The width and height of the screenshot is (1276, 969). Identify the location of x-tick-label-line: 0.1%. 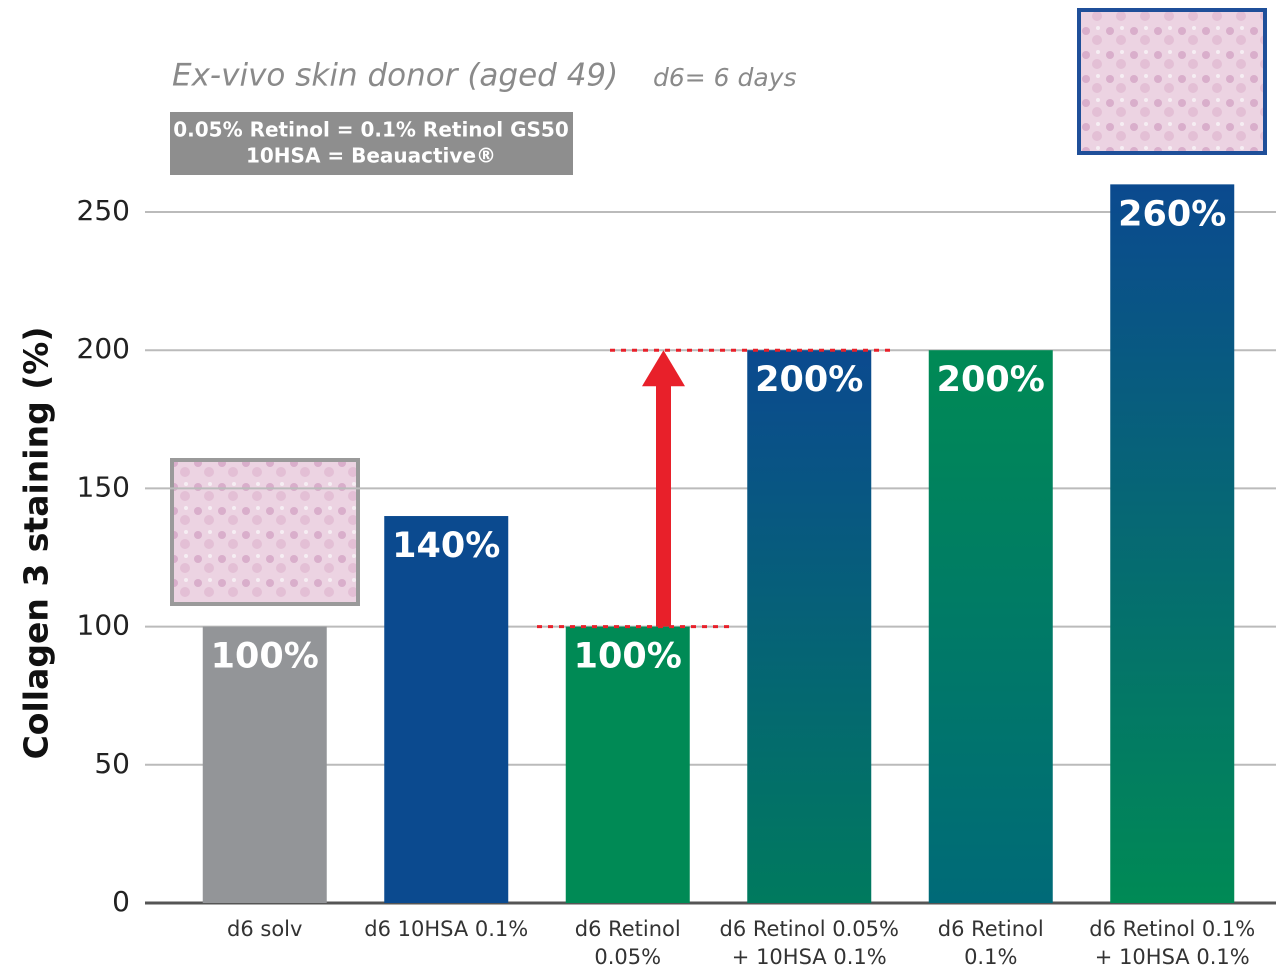
(990, 957).